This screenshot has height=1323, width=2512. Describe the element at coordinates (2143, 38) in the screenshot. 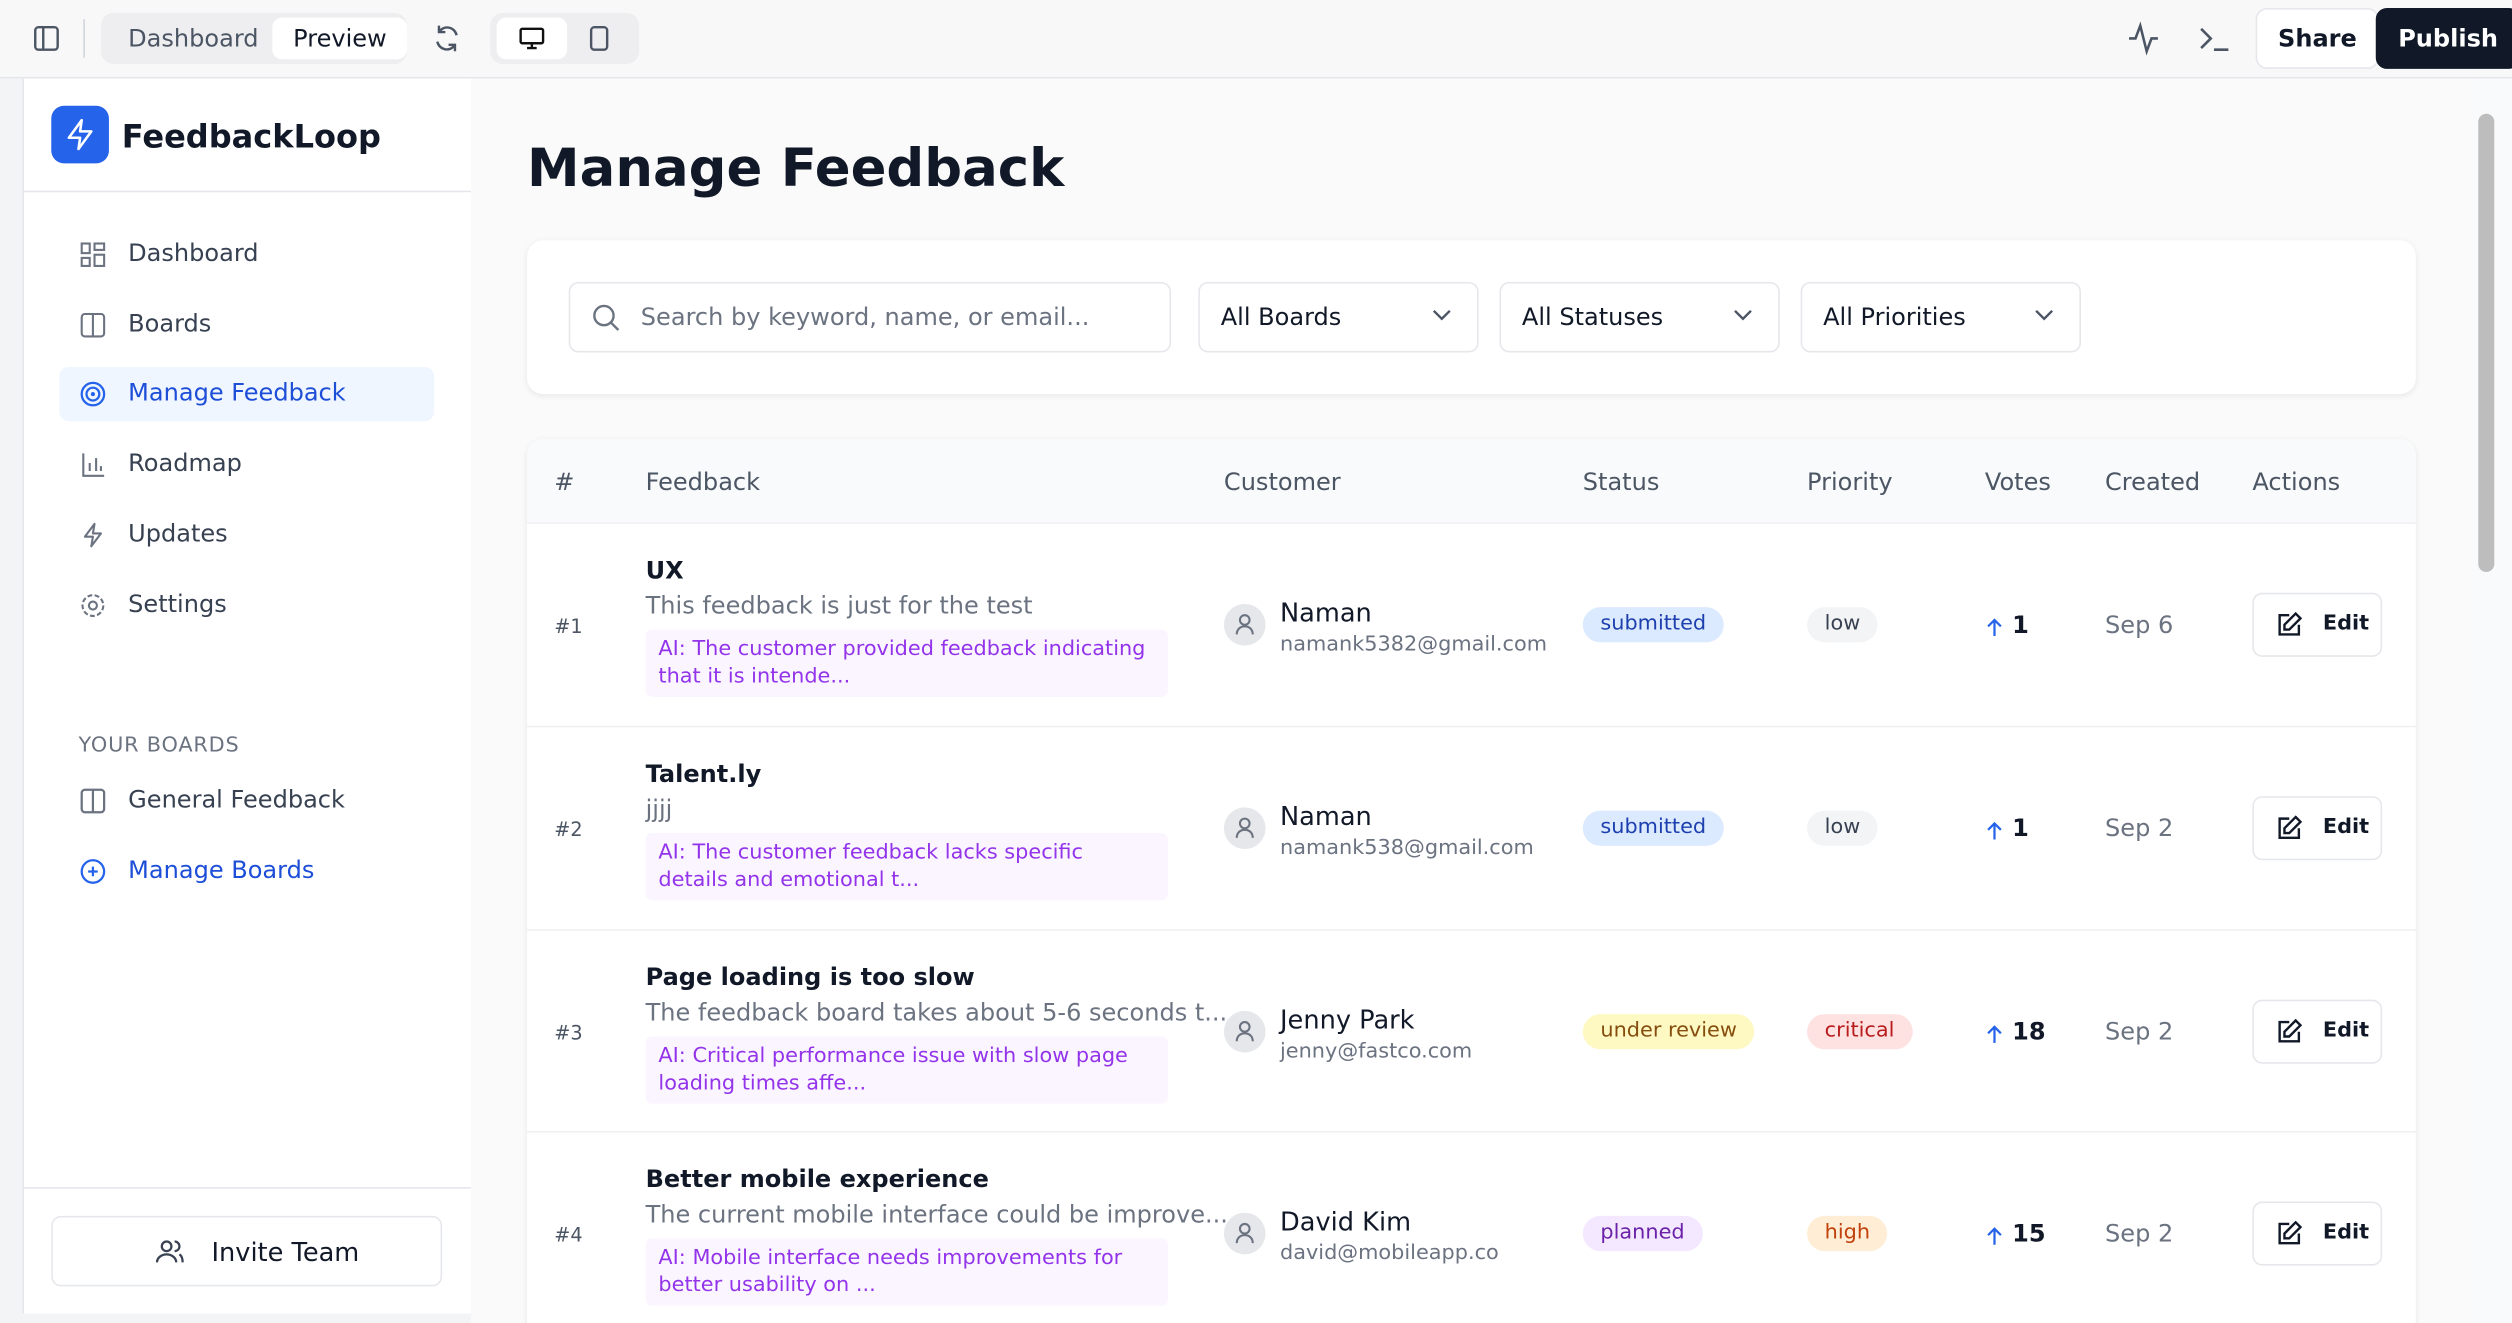

I see `activity-icon` at that location.